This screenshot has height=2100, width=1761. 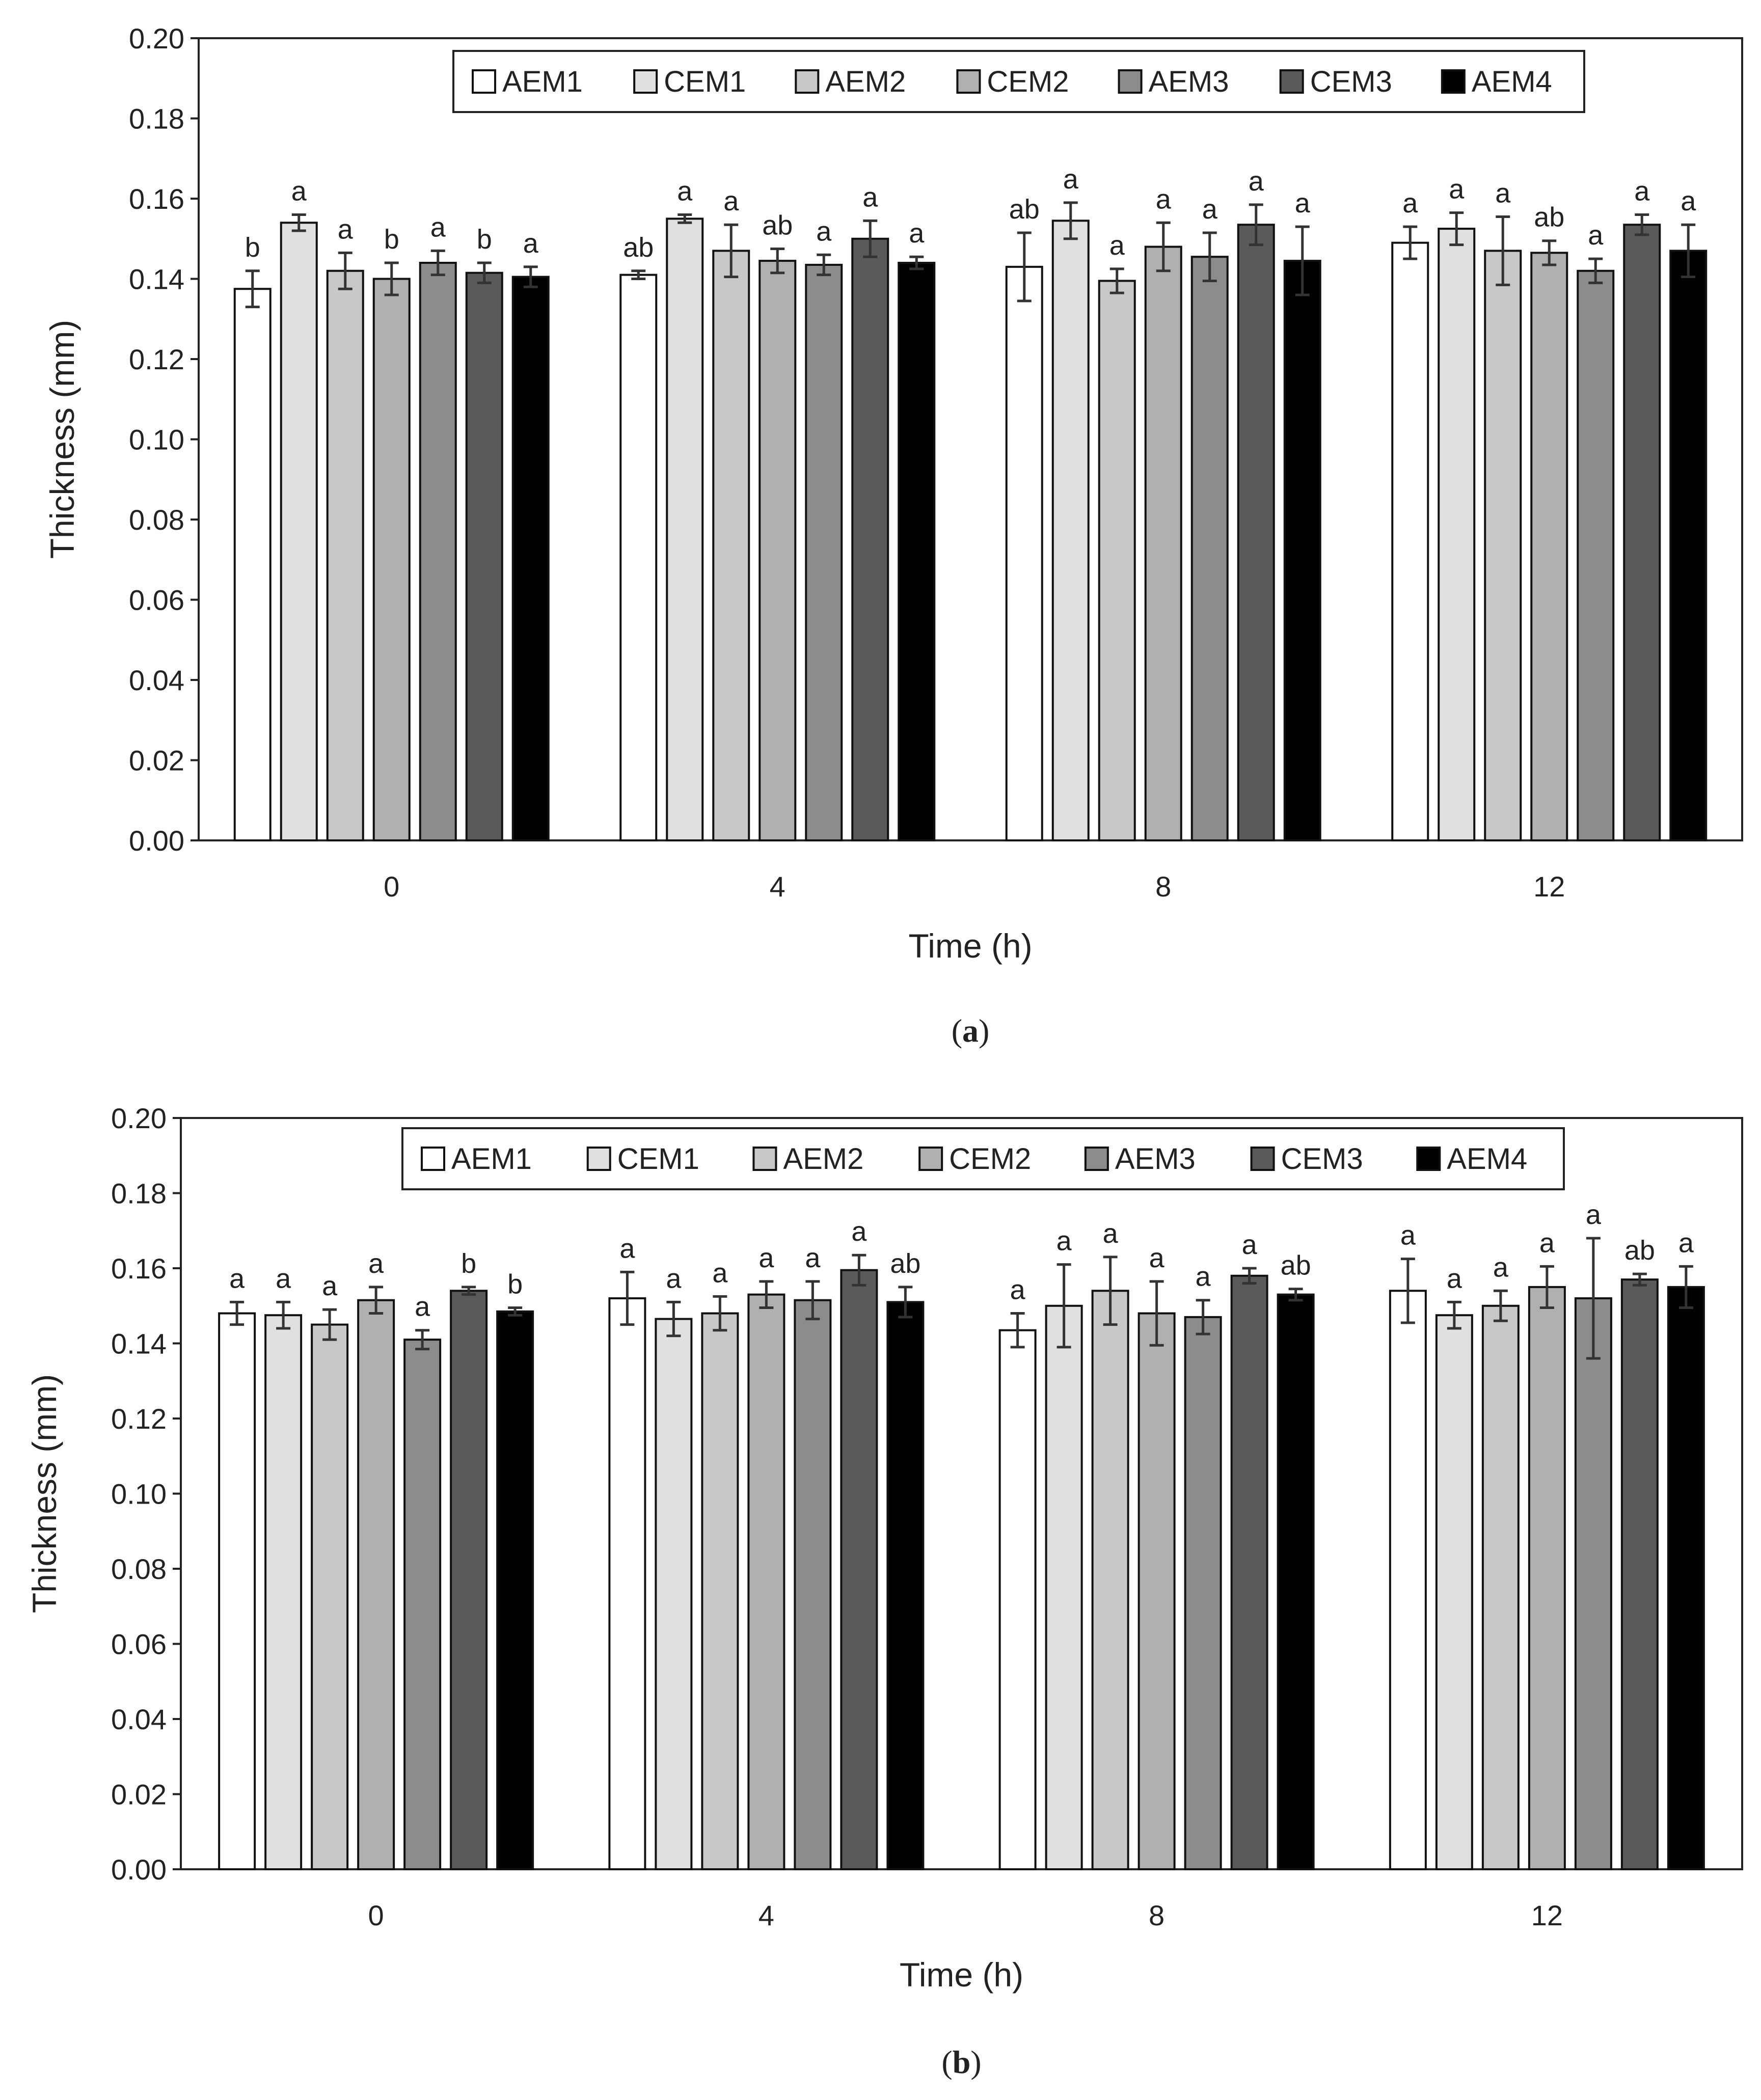 I want to click on y-tick-label: 0.10, so click(x=139, y=1494).